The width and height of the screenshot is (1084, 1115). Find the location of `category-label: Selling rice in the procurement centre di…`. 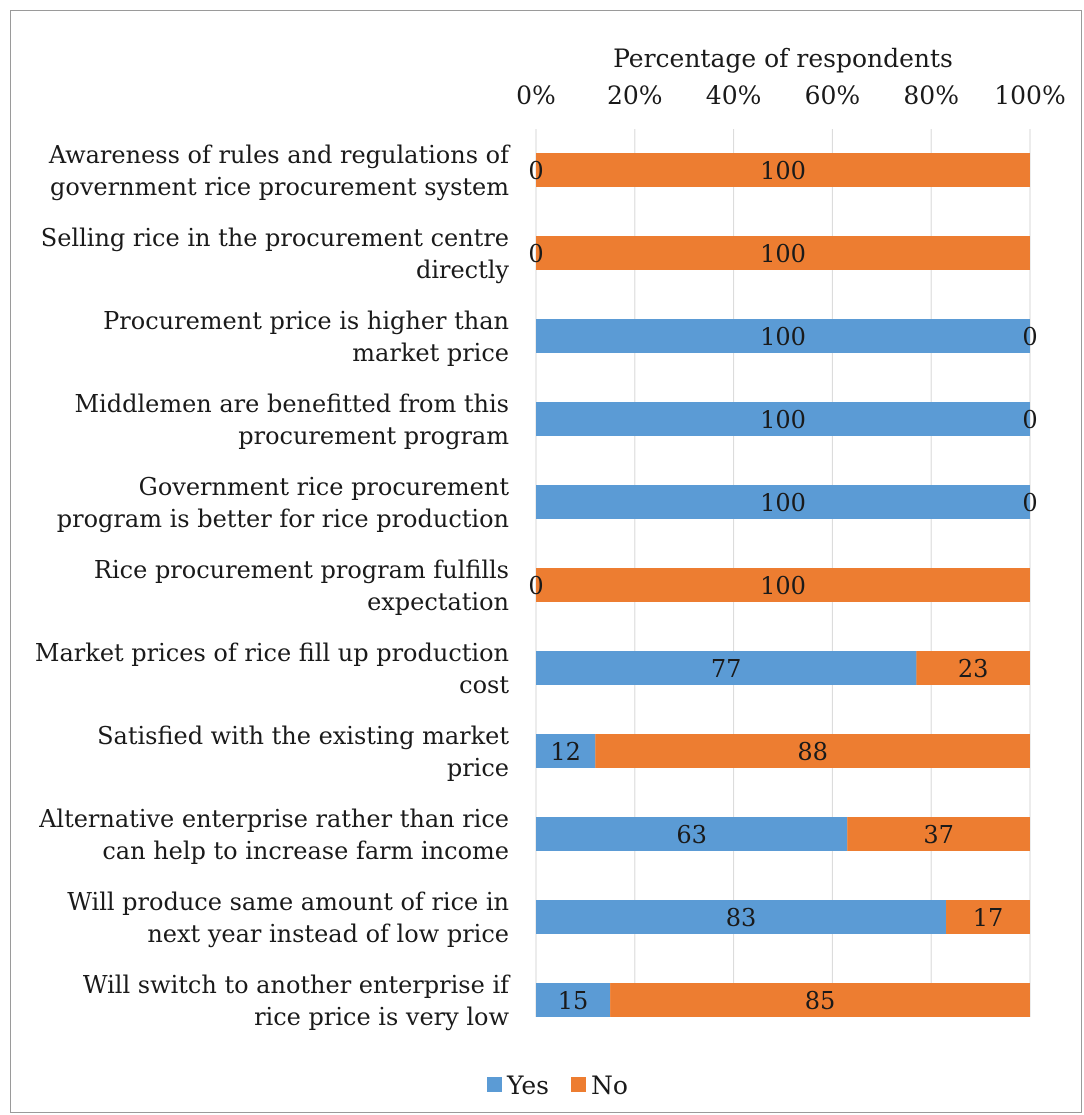

category-label: Selling rice in the procurement centre di… is located at coordinates (275, 254).